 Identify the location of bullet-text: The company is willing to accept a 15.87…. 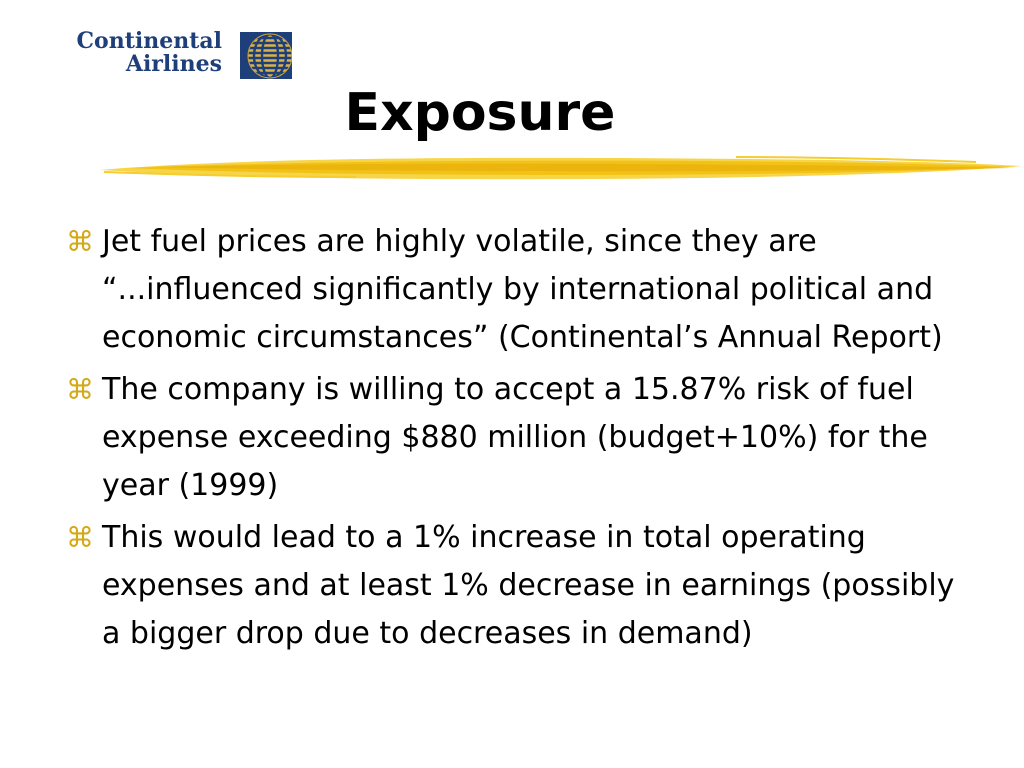
(515, 437).